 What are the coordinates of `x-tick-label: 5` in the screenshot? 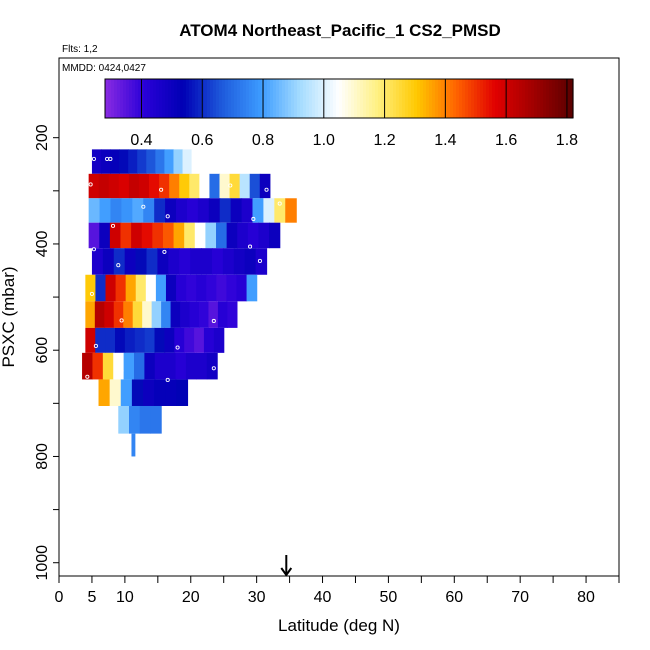 It's located at (91, 597).